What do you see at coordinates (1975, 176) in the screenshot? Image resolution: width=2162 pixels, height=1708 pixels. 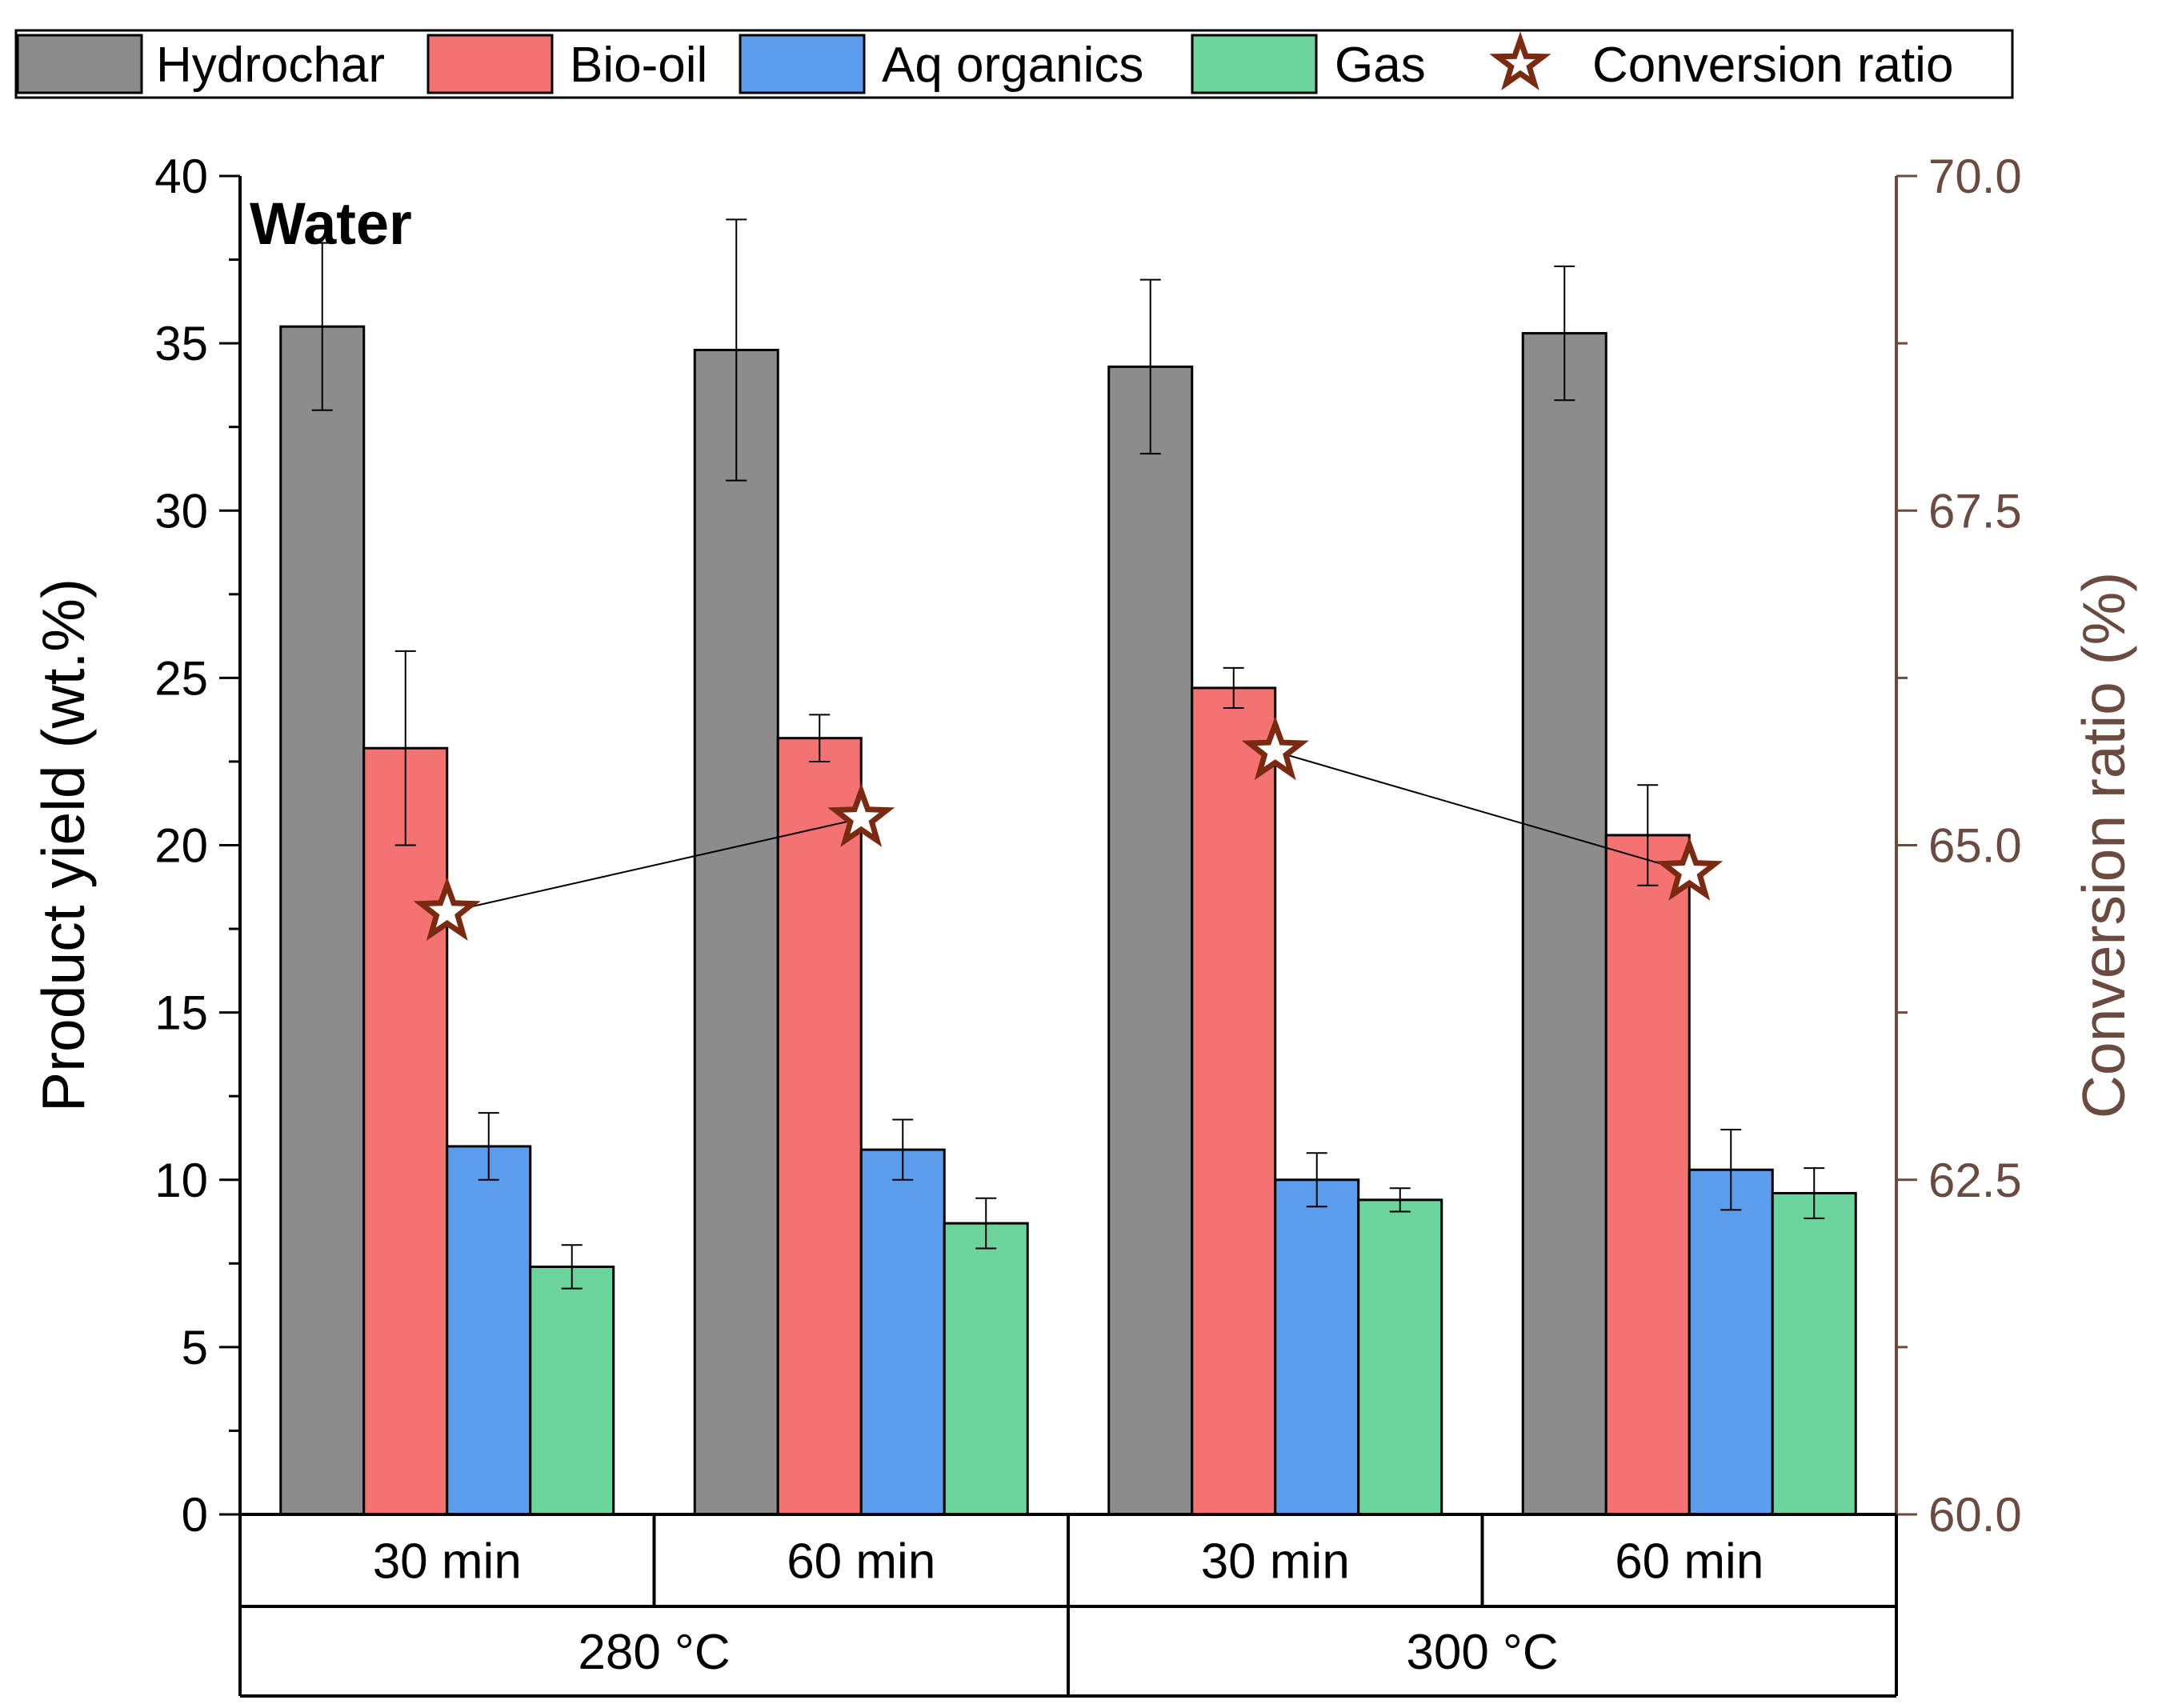 I see `y2-tick-label: 70.0` at bounding box center [1975, 176].